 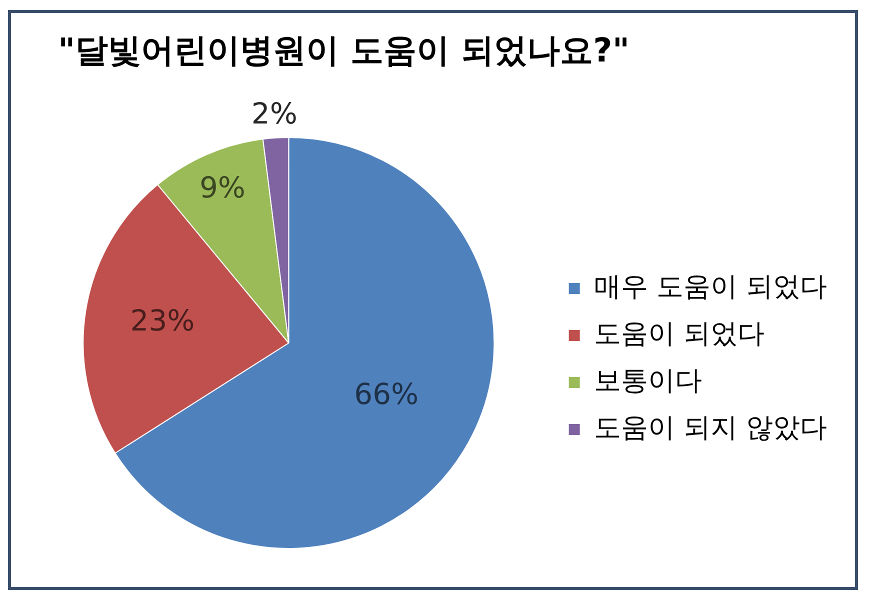 I want to click on chart-title: "달빛어린이병원이 도움이 되었나요?", so click(x=344, y=50).